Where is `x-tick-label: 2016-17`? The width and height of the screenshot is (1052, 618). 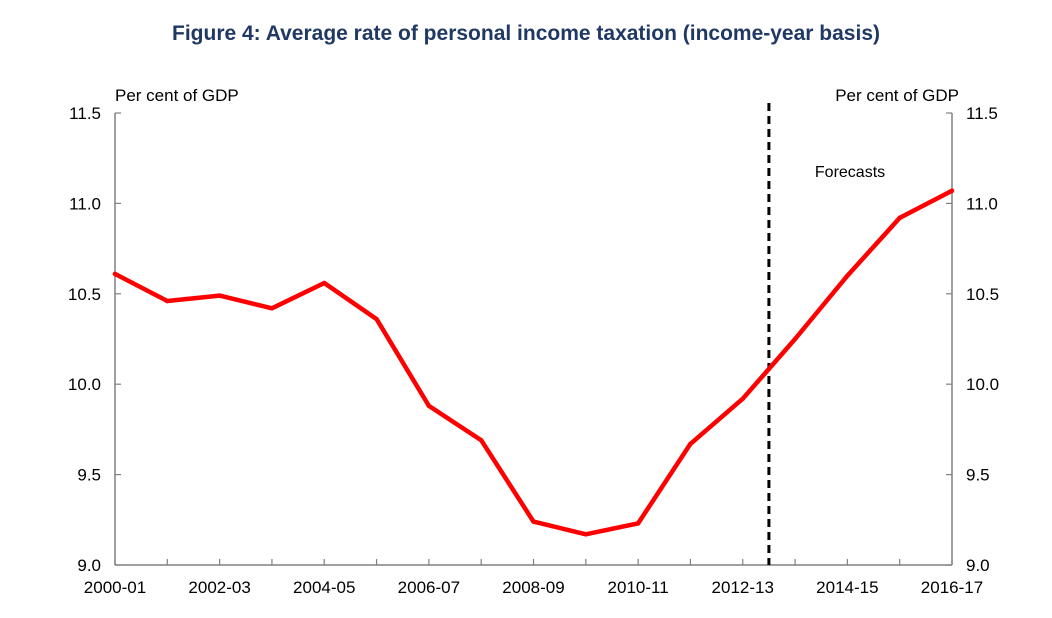
x-tick-label: 2016-17 is located at coordinates (952, 587).